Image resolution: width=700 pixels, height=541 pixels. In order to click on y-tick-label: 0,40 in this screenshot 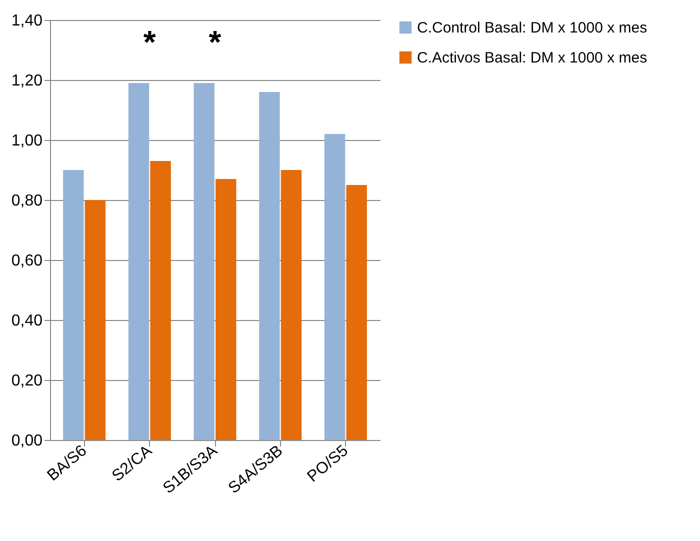, I will do `click(27, 321)`.